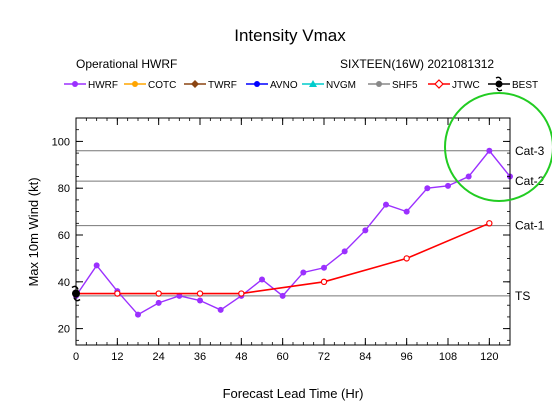  What do you see at coordinates (489, 357) in the screenshot?
I see `x-tick-label: 120` at bounding box center [489, 357].